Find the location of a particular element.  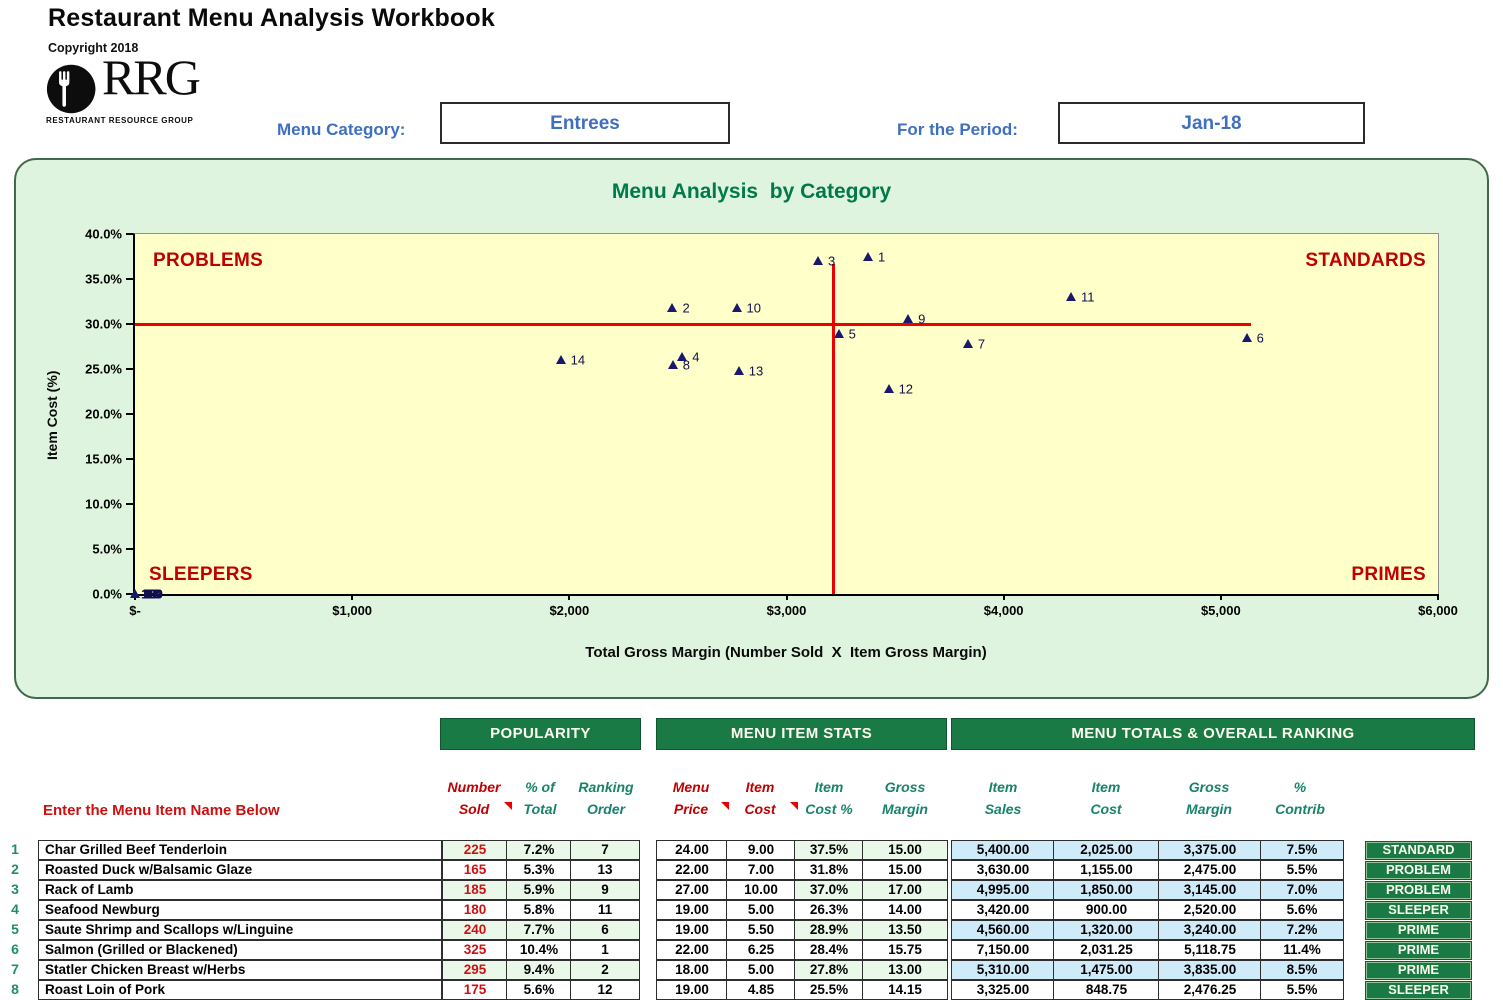

number-sold-cell: 295 is located at coordinates (475, 970).